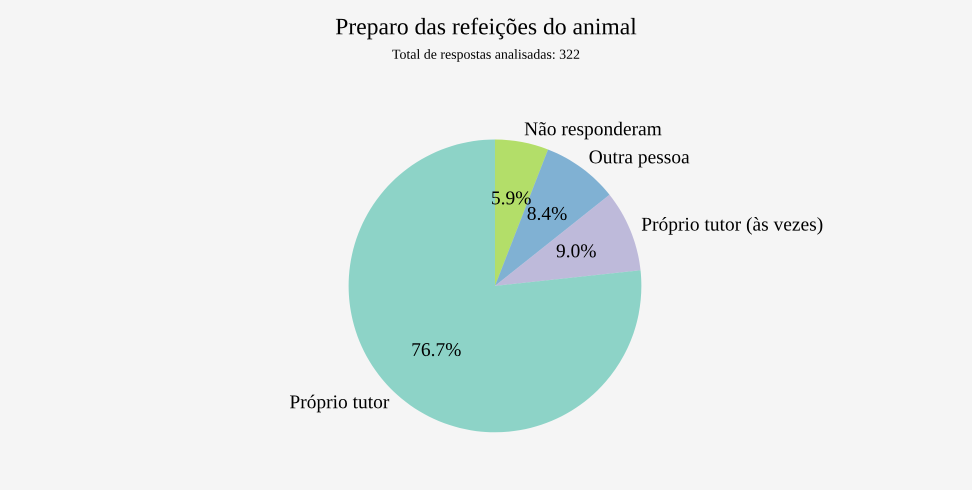 The image size is (972, 490). What do you see at coordinates (340, 403) in the screenshot?
I see `slice-label: Próprio tutor` at bounding box center [340, 403].